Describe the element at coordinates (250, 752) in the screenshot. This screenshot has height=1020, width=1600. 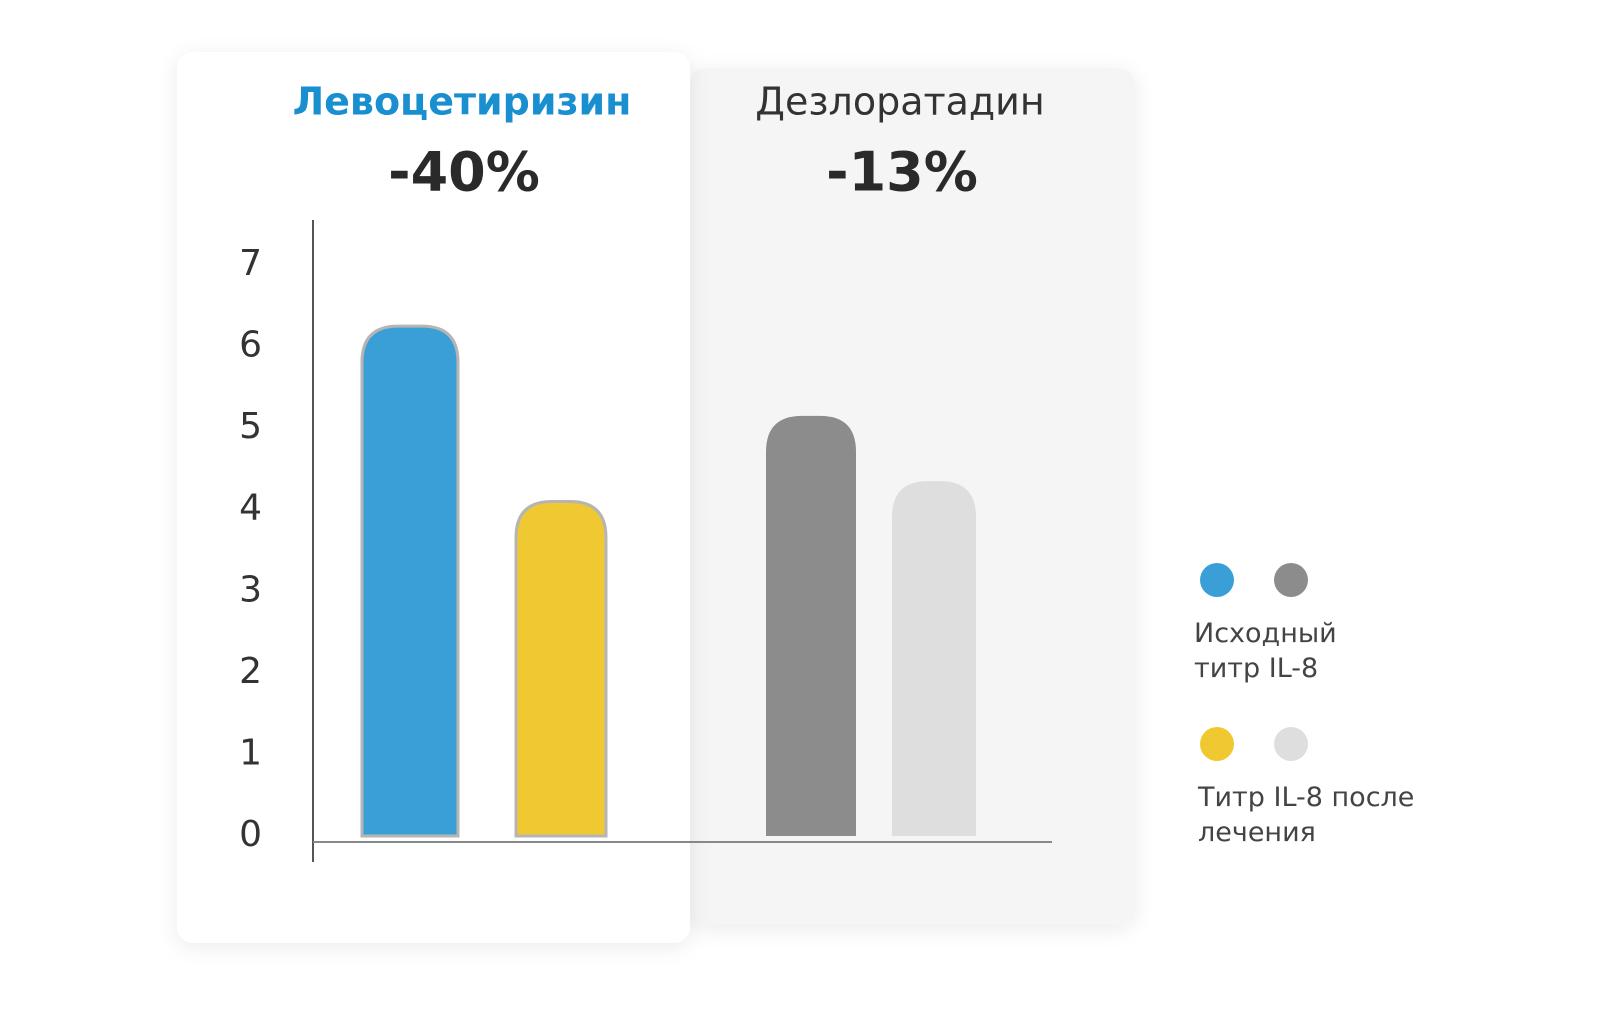
I see `y-tick-label: 1` at that location.